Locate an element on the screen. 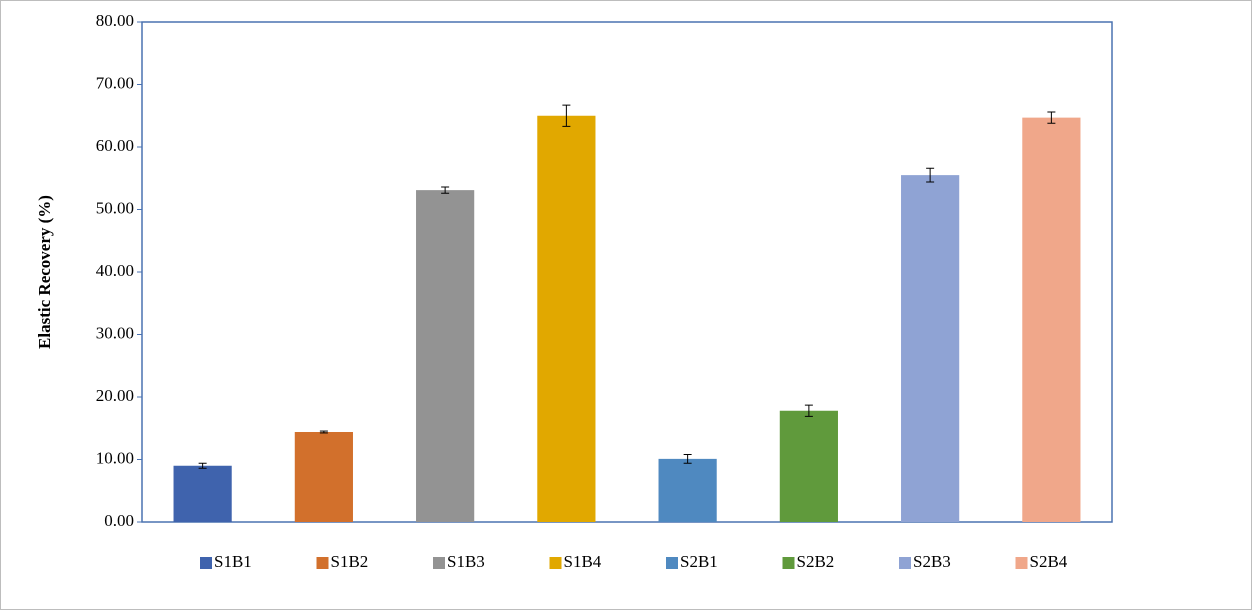 The height and width of the screenshot is (610, 1252). y-tick-label: 30.00 is located at coordinates (115, 332).